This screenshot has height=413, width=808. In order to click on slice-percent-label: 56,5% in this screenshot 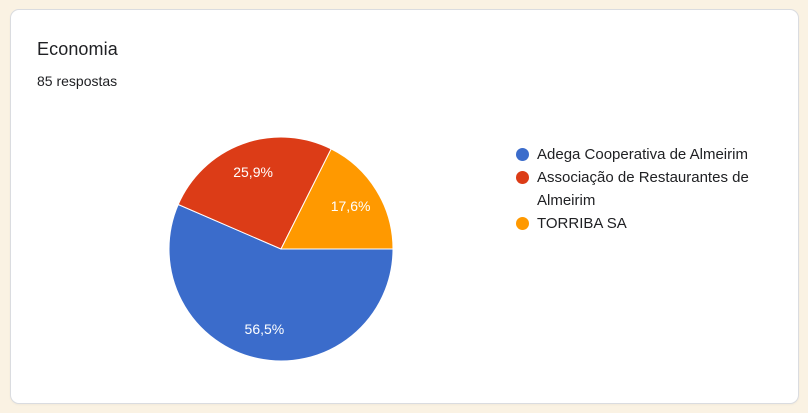, I will do `click(265, 329)`.